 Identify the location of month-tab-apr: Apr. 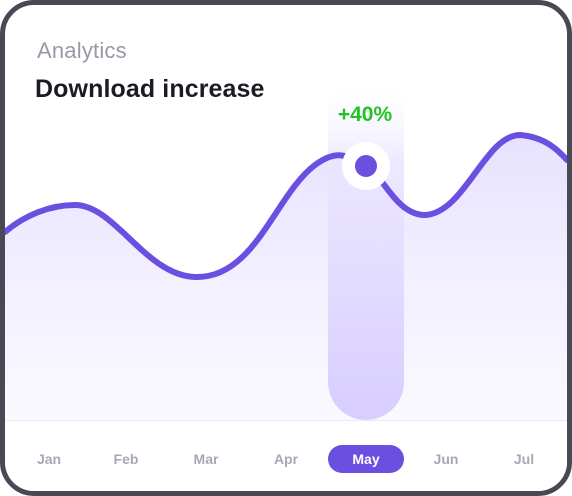
(286, 459).